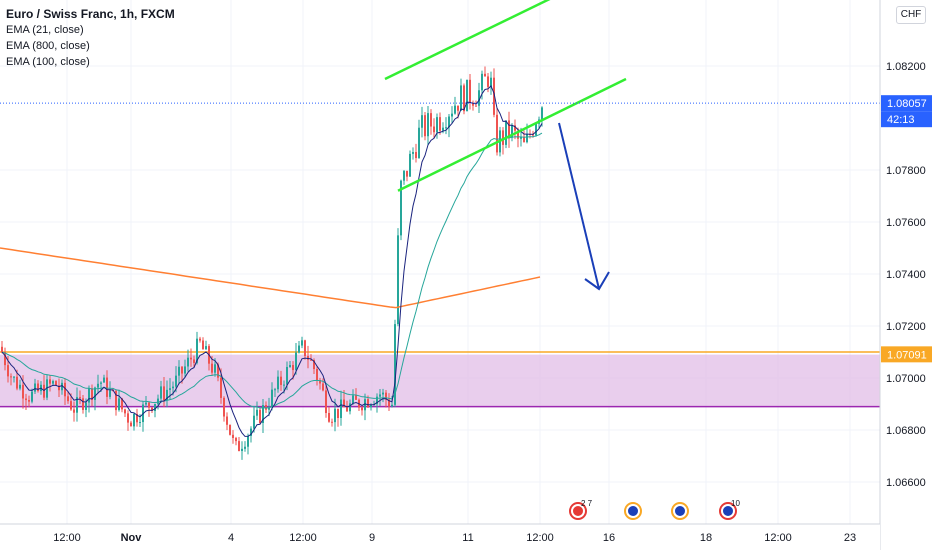 The image size is (932, 550). What do you see at coordinates (48, 46) in the screenshot?
I see `indicator-ema-800: EMA (800, close)` at bounding box center [48, 46].